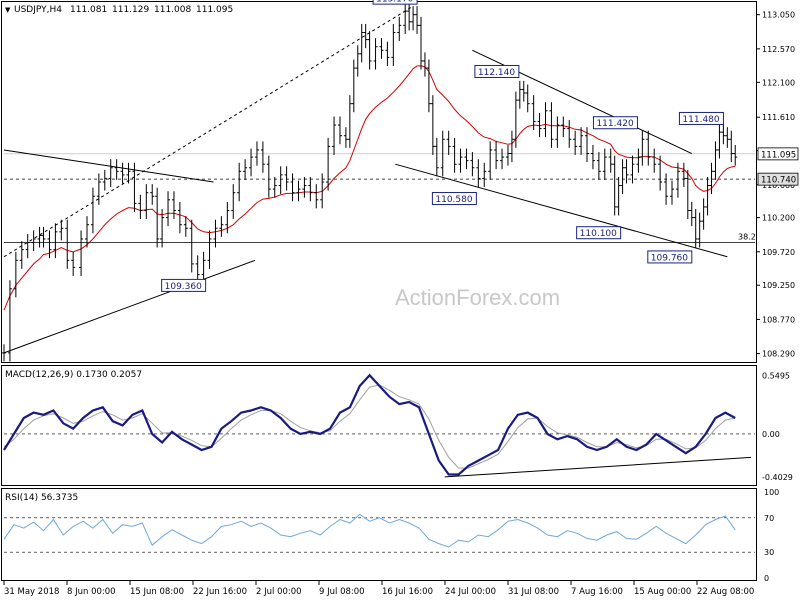 The height and width of the screenshot is (600, 800). What do you see at coordinates (771, 434) in the screenshot?
I see `macd-tick-label: 0.00` at bounding box center [771, 434].